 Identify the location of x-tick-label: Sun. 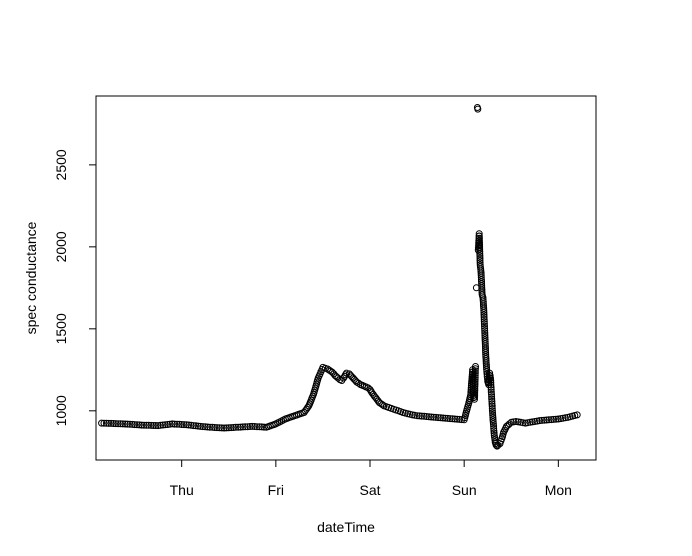
(464, 490).